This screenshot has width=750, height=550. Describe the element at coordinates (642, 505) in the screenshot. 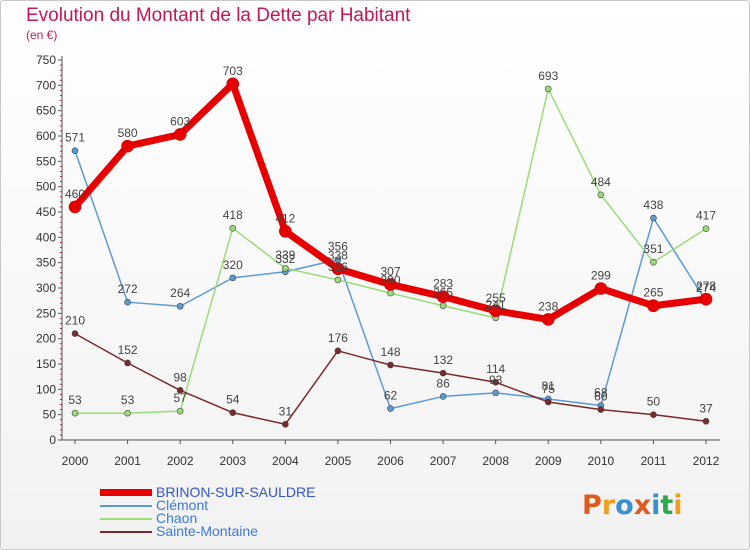

I see `logo-letter: x` at that location.